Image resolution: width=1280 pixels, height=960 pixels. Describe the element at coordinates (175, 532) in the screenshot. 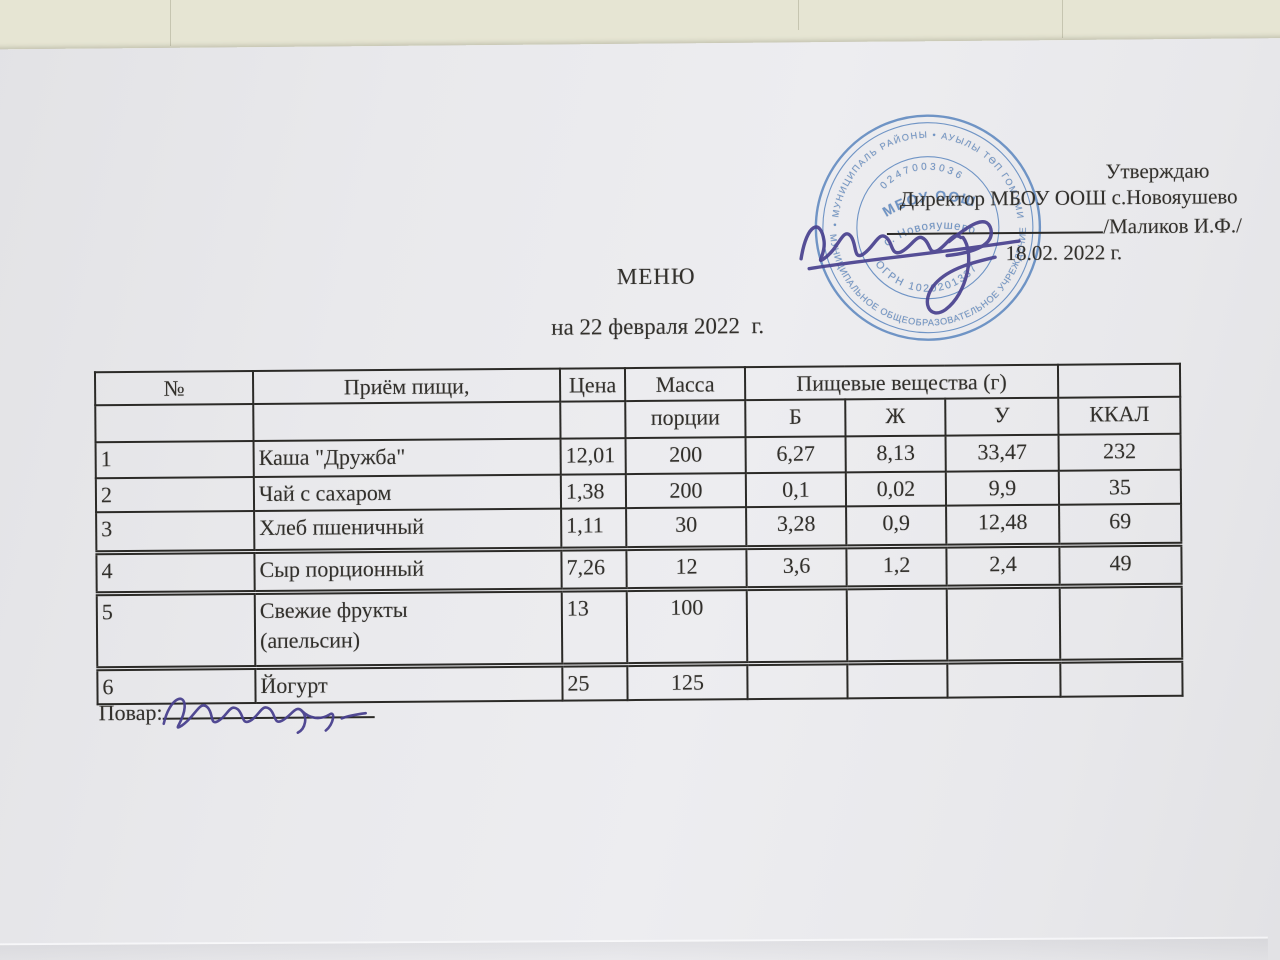

I see `cell-number: 3` at that location.